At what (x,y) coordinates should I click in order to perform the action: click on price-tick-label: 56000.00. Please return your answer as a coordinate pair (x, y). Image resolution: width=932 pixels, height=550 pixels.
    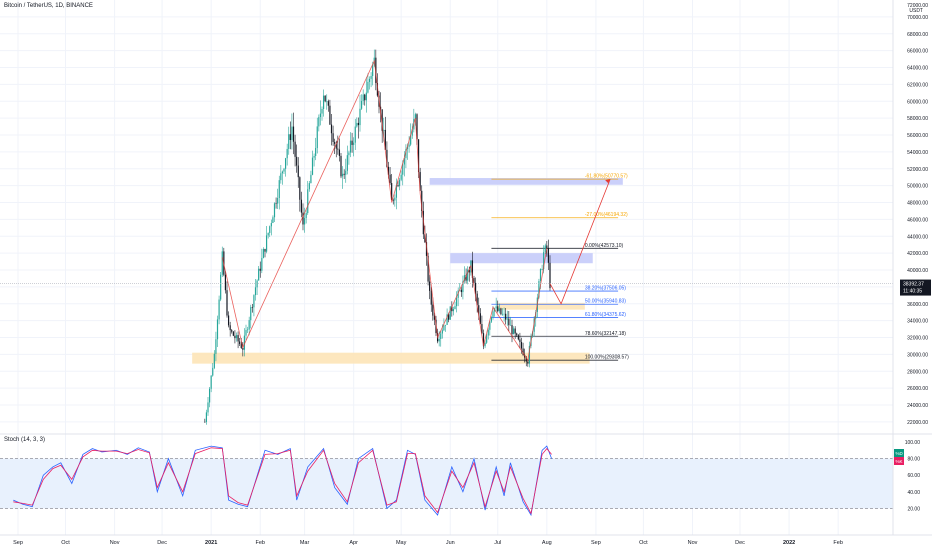
    Looking at the image, I should click on (917, 136).